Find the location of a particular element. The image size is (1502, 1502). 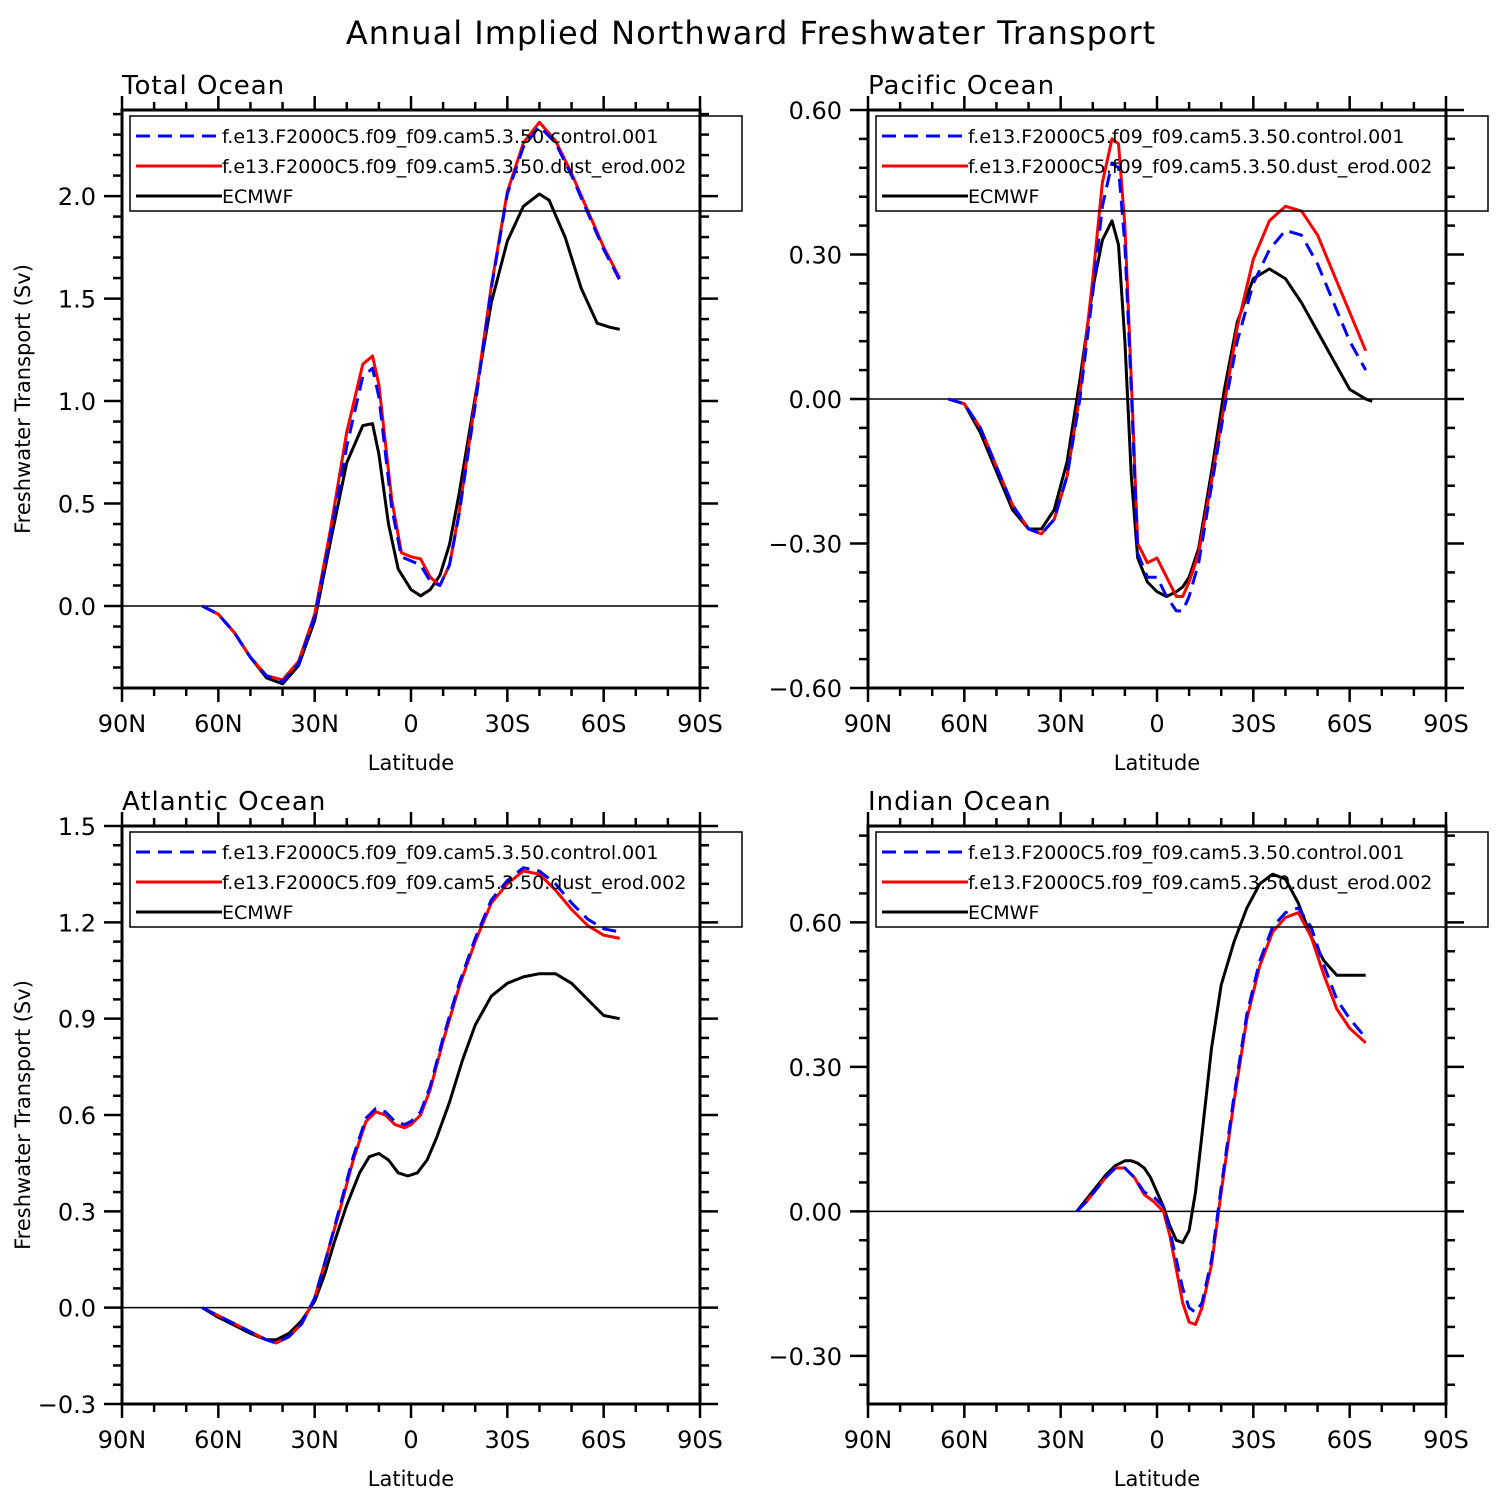

y-tick-label: 0.5 is located at coordinates (77, 505).